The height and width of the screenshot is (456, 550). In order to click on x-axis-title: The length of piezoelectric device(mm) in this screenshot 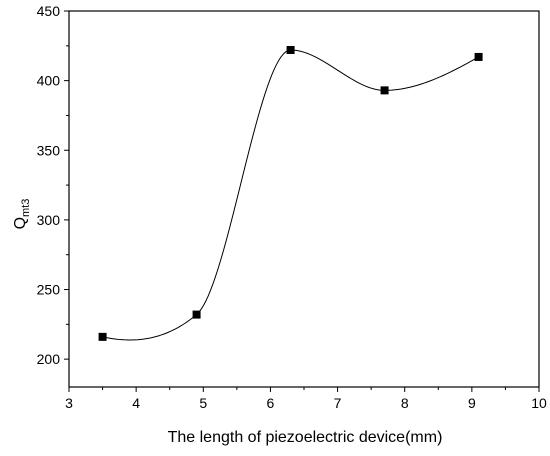, I will do `click(305, 437)`.